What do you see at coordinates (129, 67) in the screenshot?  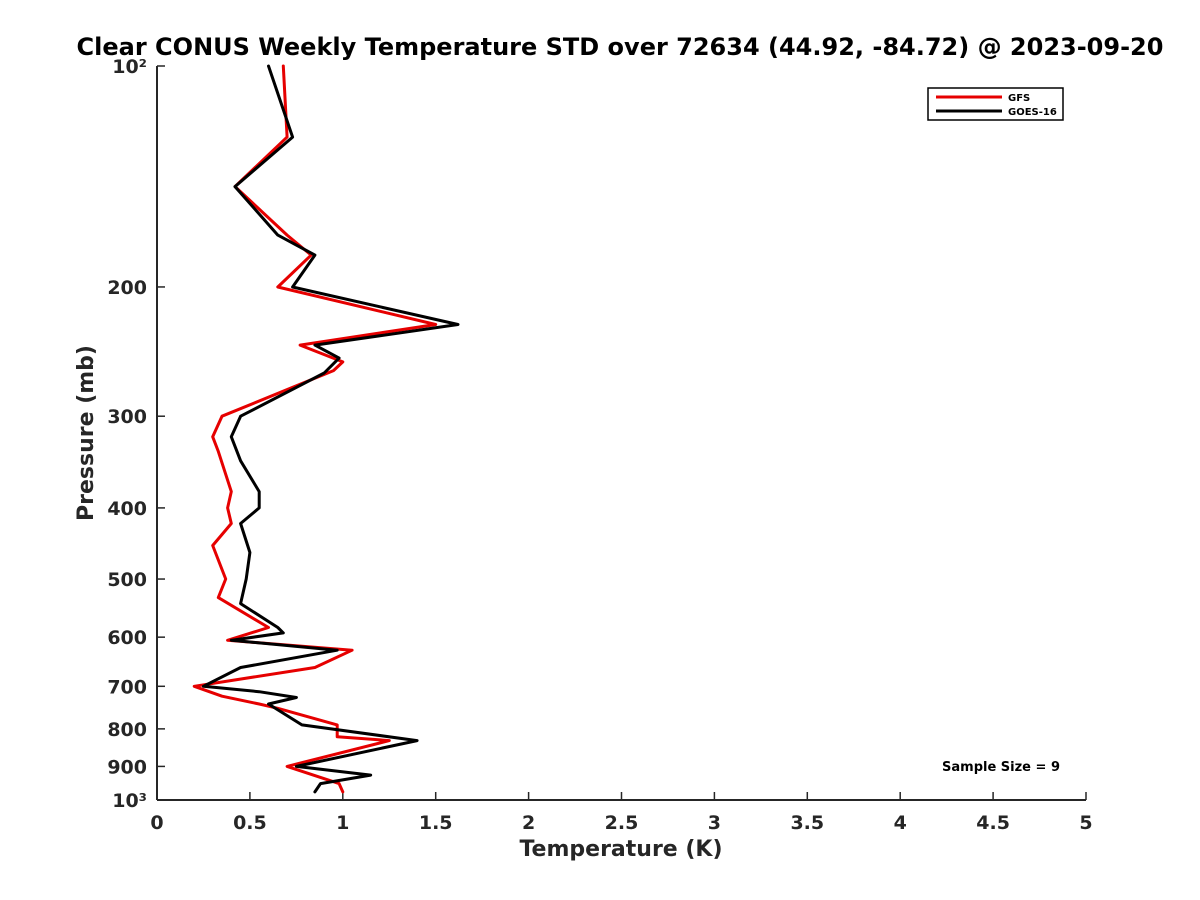 I see `y-tick-label: 10²` at bounding box center [129, 67].